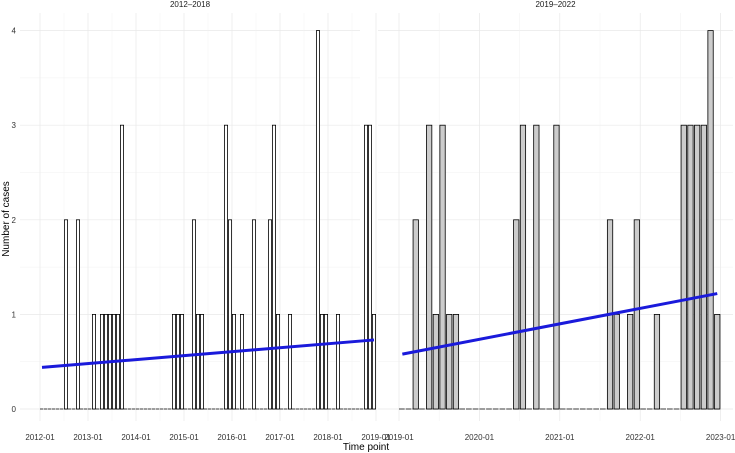 This screenshot has height=453, width=735. I want to click on x-tick-label: 2013-01, so click(88, 437).